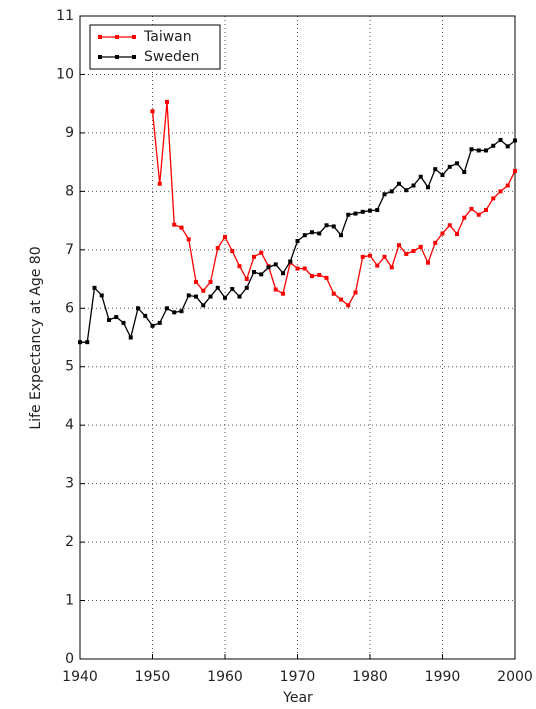  What do you see at coordinates (69, 659) in the screenshot?
I see `y-tick-label: 0` at bounding box center [69, 659].